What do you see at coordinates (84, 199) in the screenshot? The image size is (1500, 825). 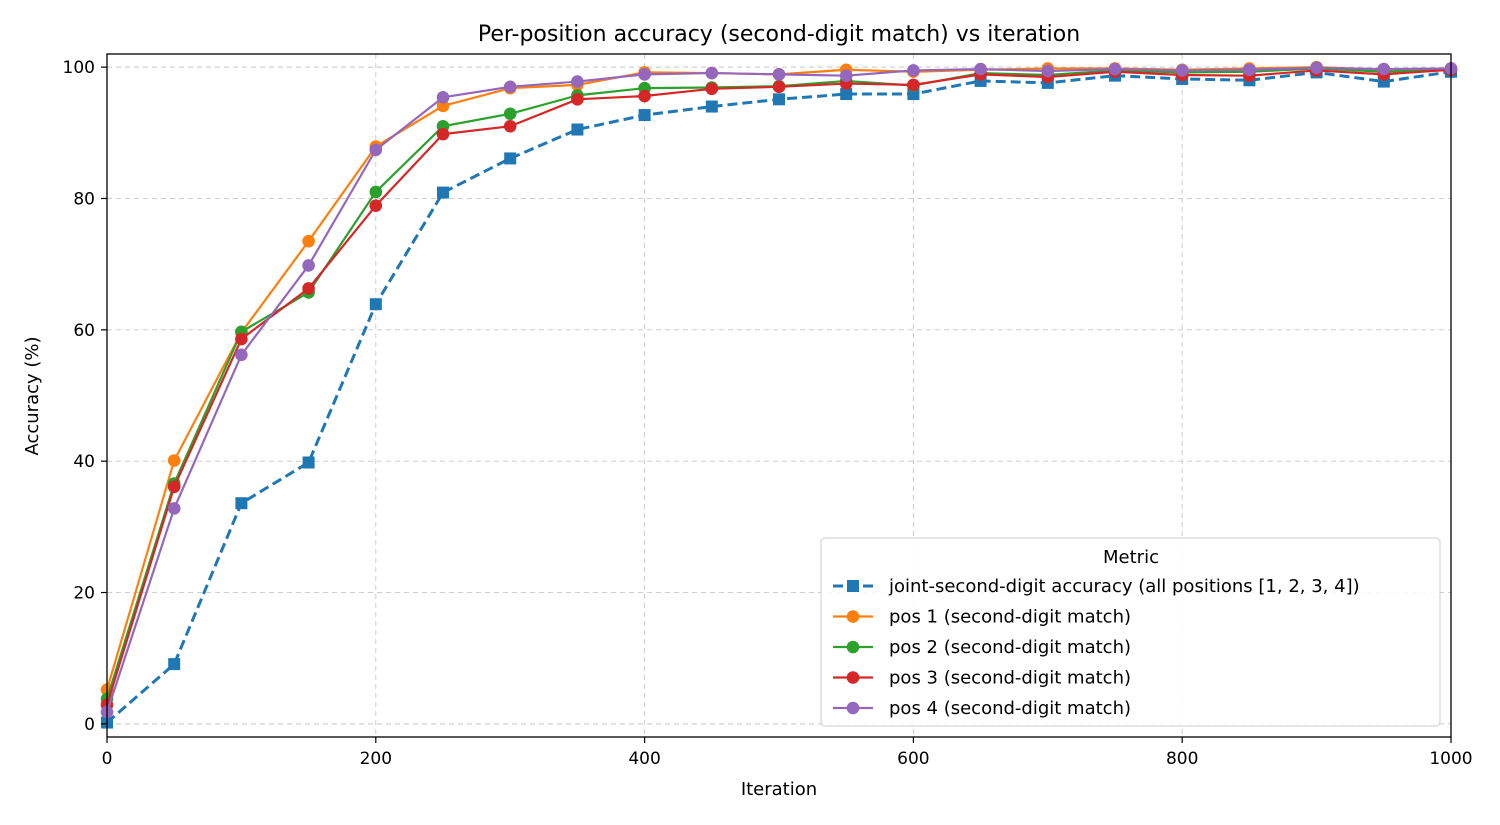 I see `y-tick-label: 80` at bounding box center [84, 199].